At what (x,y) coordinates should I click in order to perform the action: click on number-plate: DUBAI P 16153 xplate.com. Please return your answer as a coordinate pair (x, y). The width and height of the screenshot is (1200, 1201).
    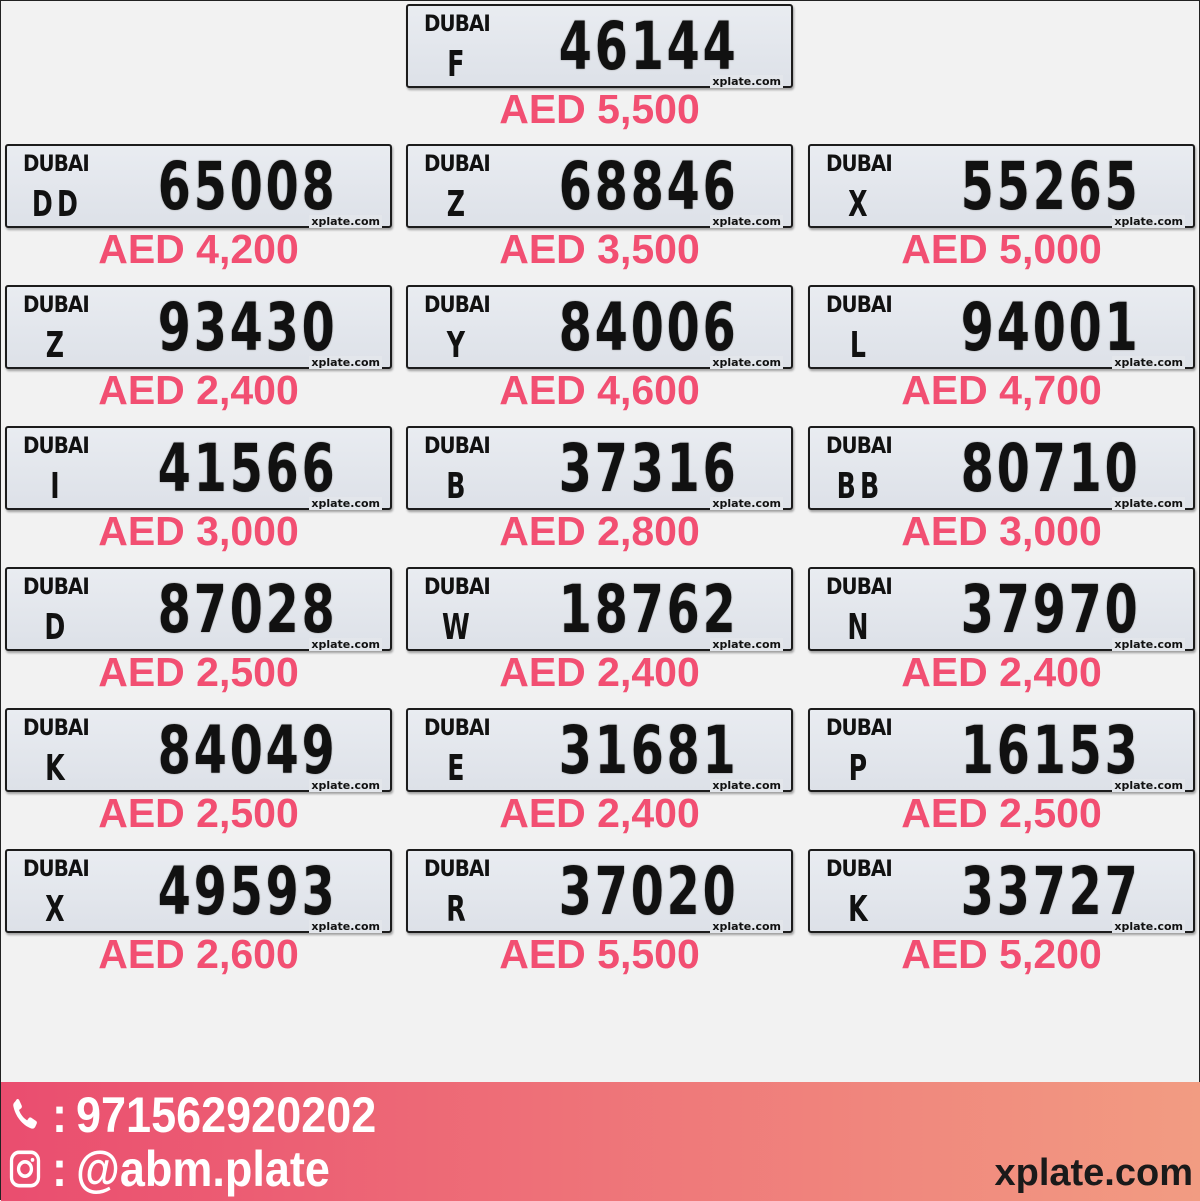
    Looking at the image, I should click on (1001, 750).